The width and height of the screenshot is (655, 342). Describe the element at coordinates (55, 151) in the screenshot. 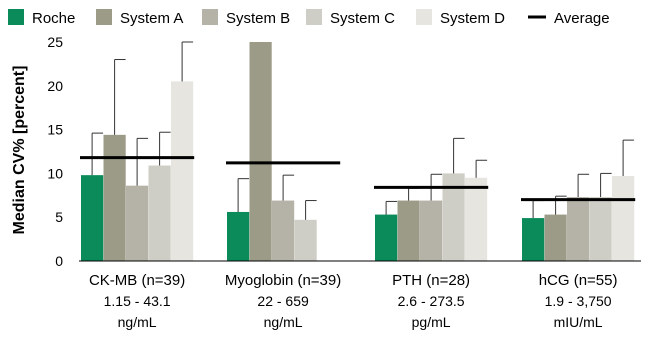

I see `y-axis: 0 5 10 15 20 25` at that location.